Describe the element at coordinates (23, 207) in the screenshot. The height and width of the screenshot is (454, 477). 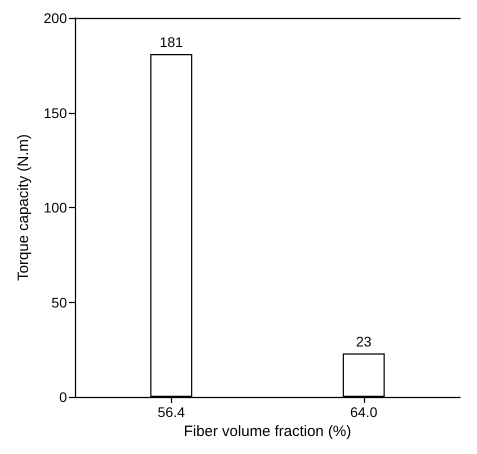
I see `y-axis-title: Torque capacity (N.m)` at that location.